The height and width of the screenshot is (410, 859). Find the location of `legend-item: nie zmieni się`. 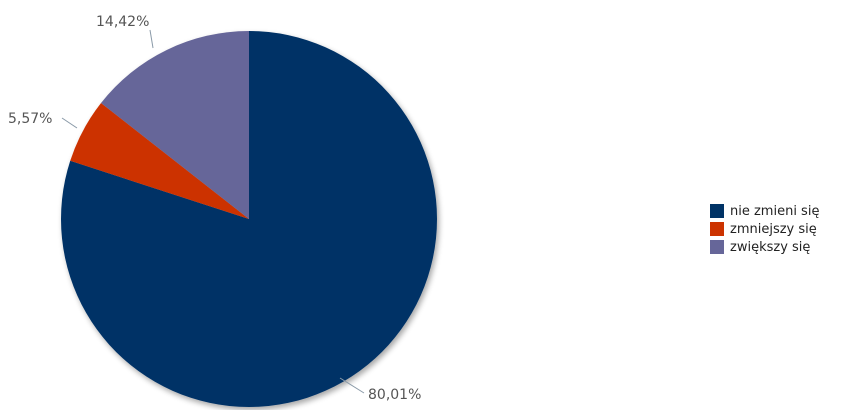

legend-item: nie zmieni się is located at coordinates (784, 211).